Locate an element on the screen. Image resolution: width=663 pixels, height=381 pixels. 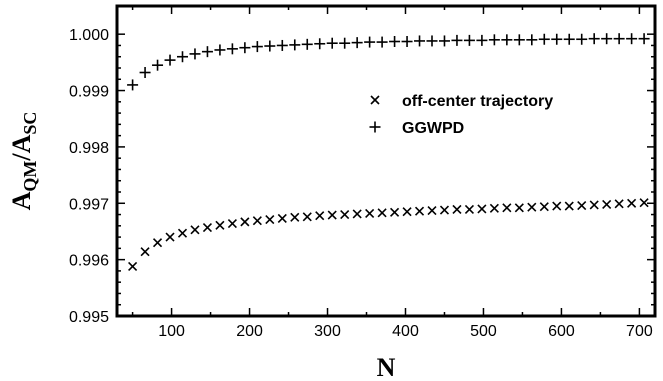
y-axis-label-main: A is located at coordinates (21, 200).